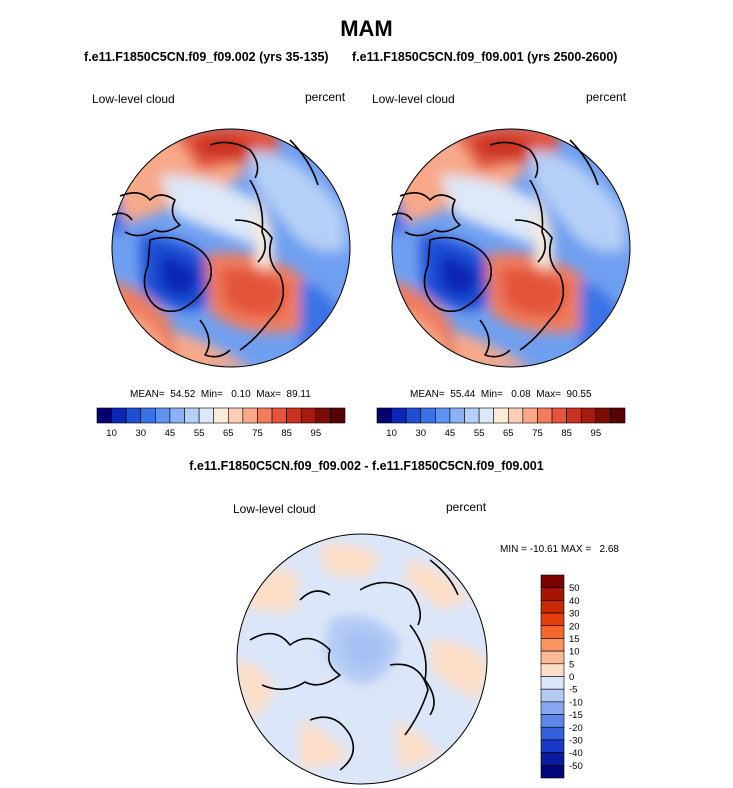 The height and width of the screenshot is (788, 733). What do you see at coordinates (501, 394) in the screenshot?
I see `right-stats: MEAN= 55.44 Min= 0.08 Max= 90.55` at bounding box center [501, 394].